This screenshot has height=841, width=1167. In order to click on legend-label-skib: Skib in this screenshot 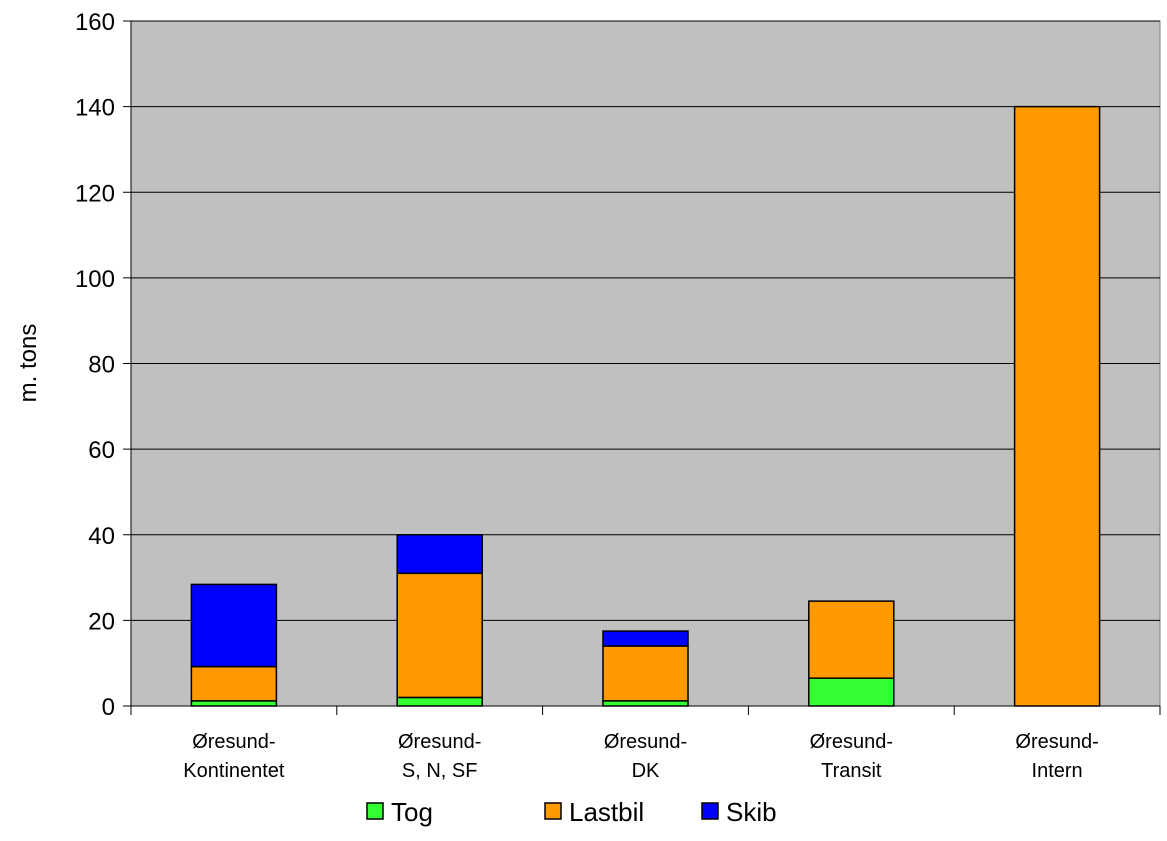, I will do `click(751, 812)`.